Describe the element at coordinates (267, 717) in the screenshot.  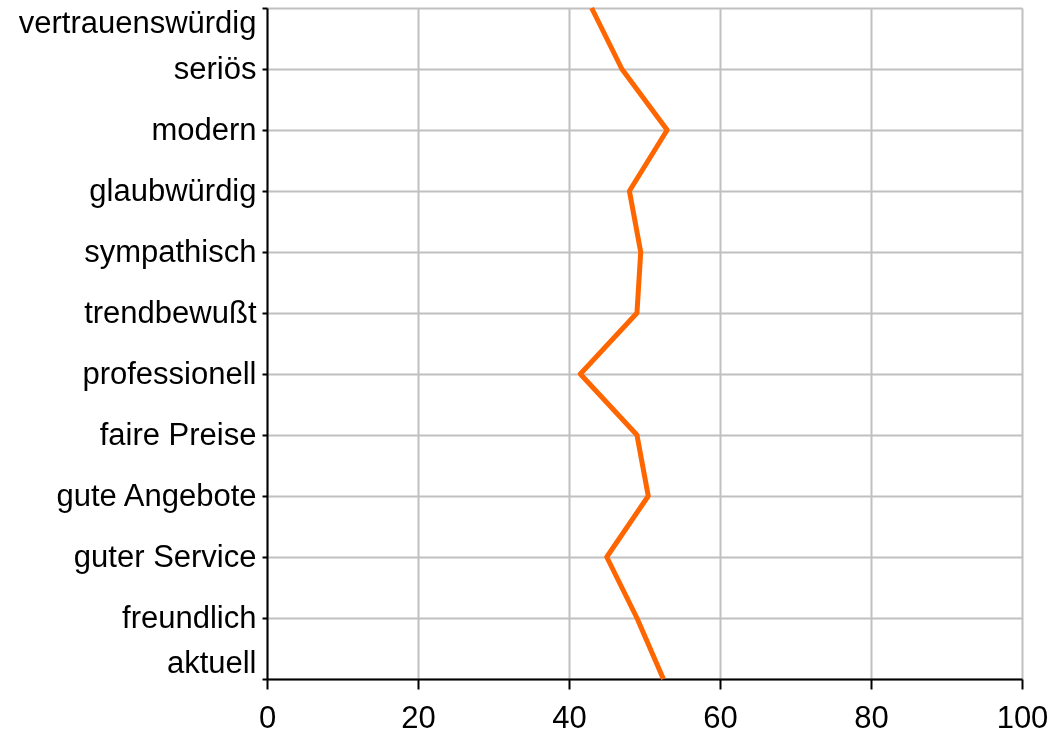
I see `x-tick-label: 0` at that location.